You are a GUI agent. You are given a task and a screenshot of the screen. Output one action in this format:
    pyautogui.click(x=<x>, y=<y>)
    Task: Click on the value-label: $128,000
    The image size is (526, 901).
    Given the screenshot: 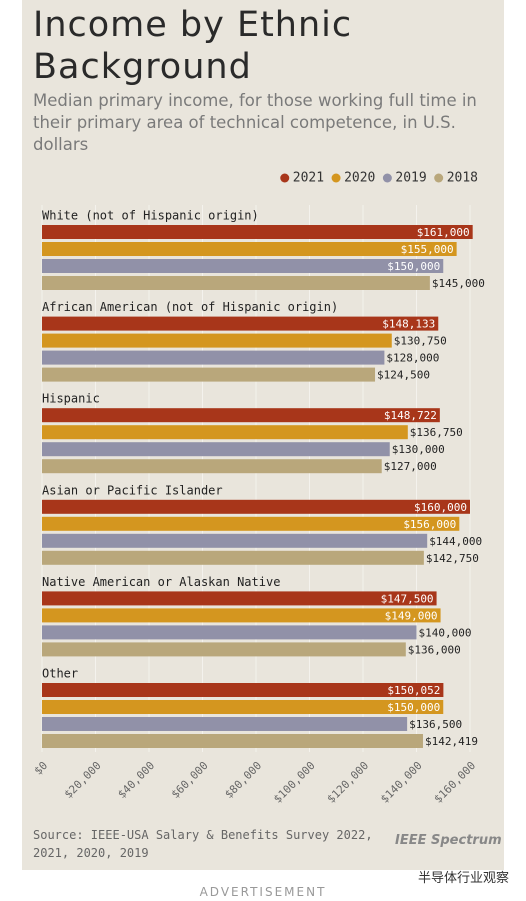 What is the action you would take?
    pyautogui.click(x=412, y=358)
    